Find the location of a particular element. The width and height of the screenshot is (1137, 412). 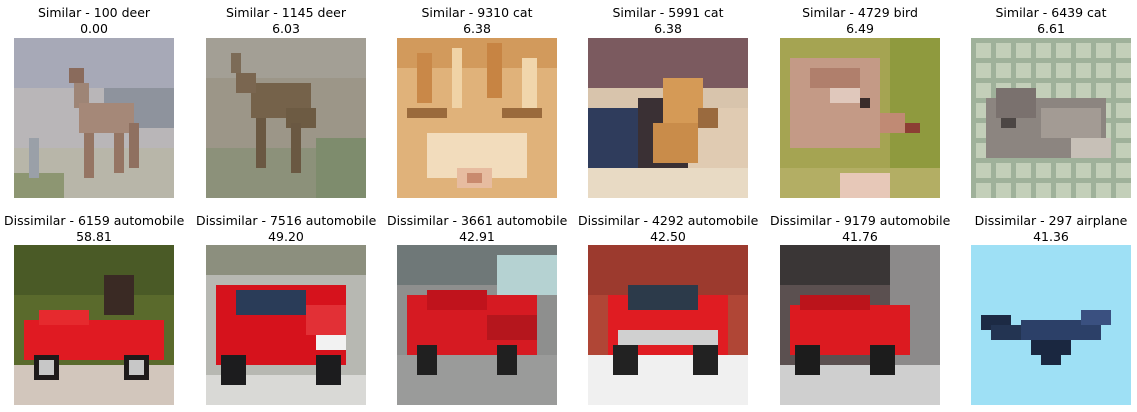

panel-title: Dissimilar - 4292 automobile 42.50 is located at coordinates (668, 229).